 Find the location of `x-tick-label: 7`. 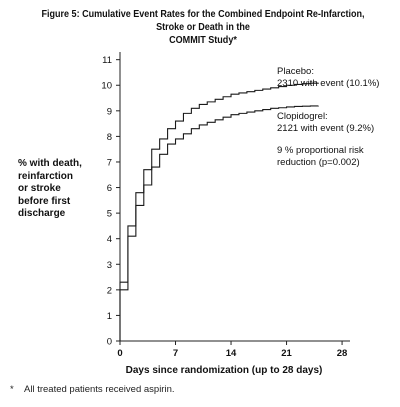

x-tick-label: 7 is located at coordinates (175, 353).